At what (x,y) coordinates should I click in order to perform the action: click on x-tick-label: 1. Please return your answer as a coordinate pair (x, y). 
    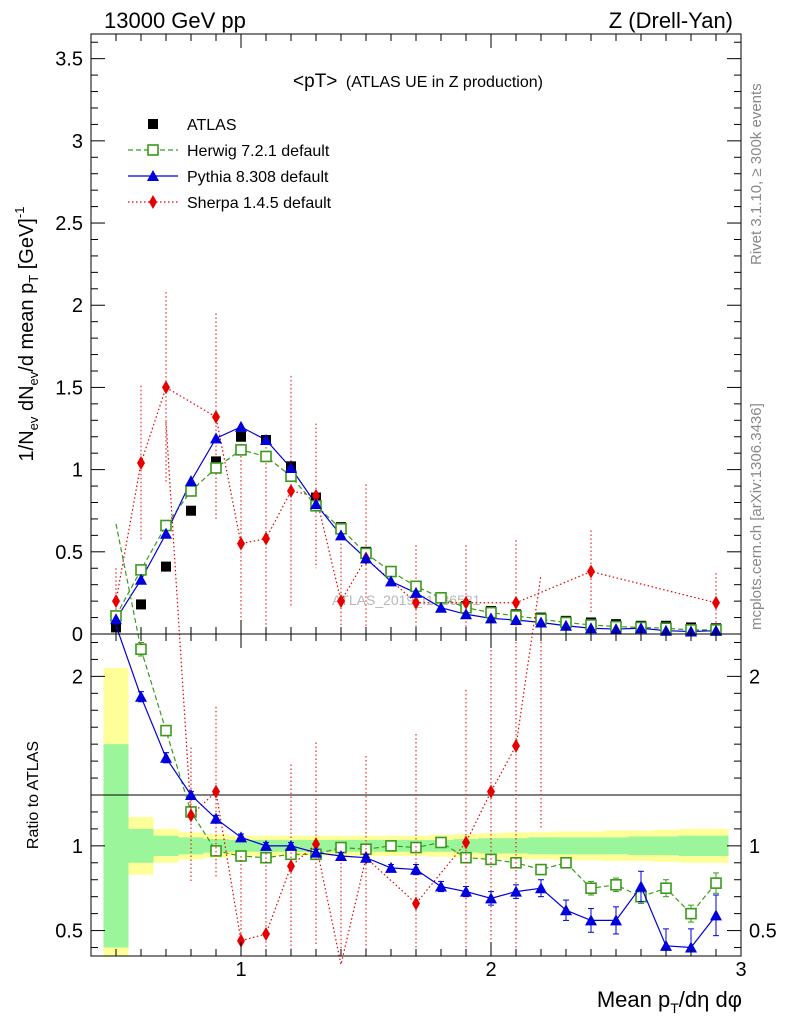
    Looking at the image, I should click on (240, 970).